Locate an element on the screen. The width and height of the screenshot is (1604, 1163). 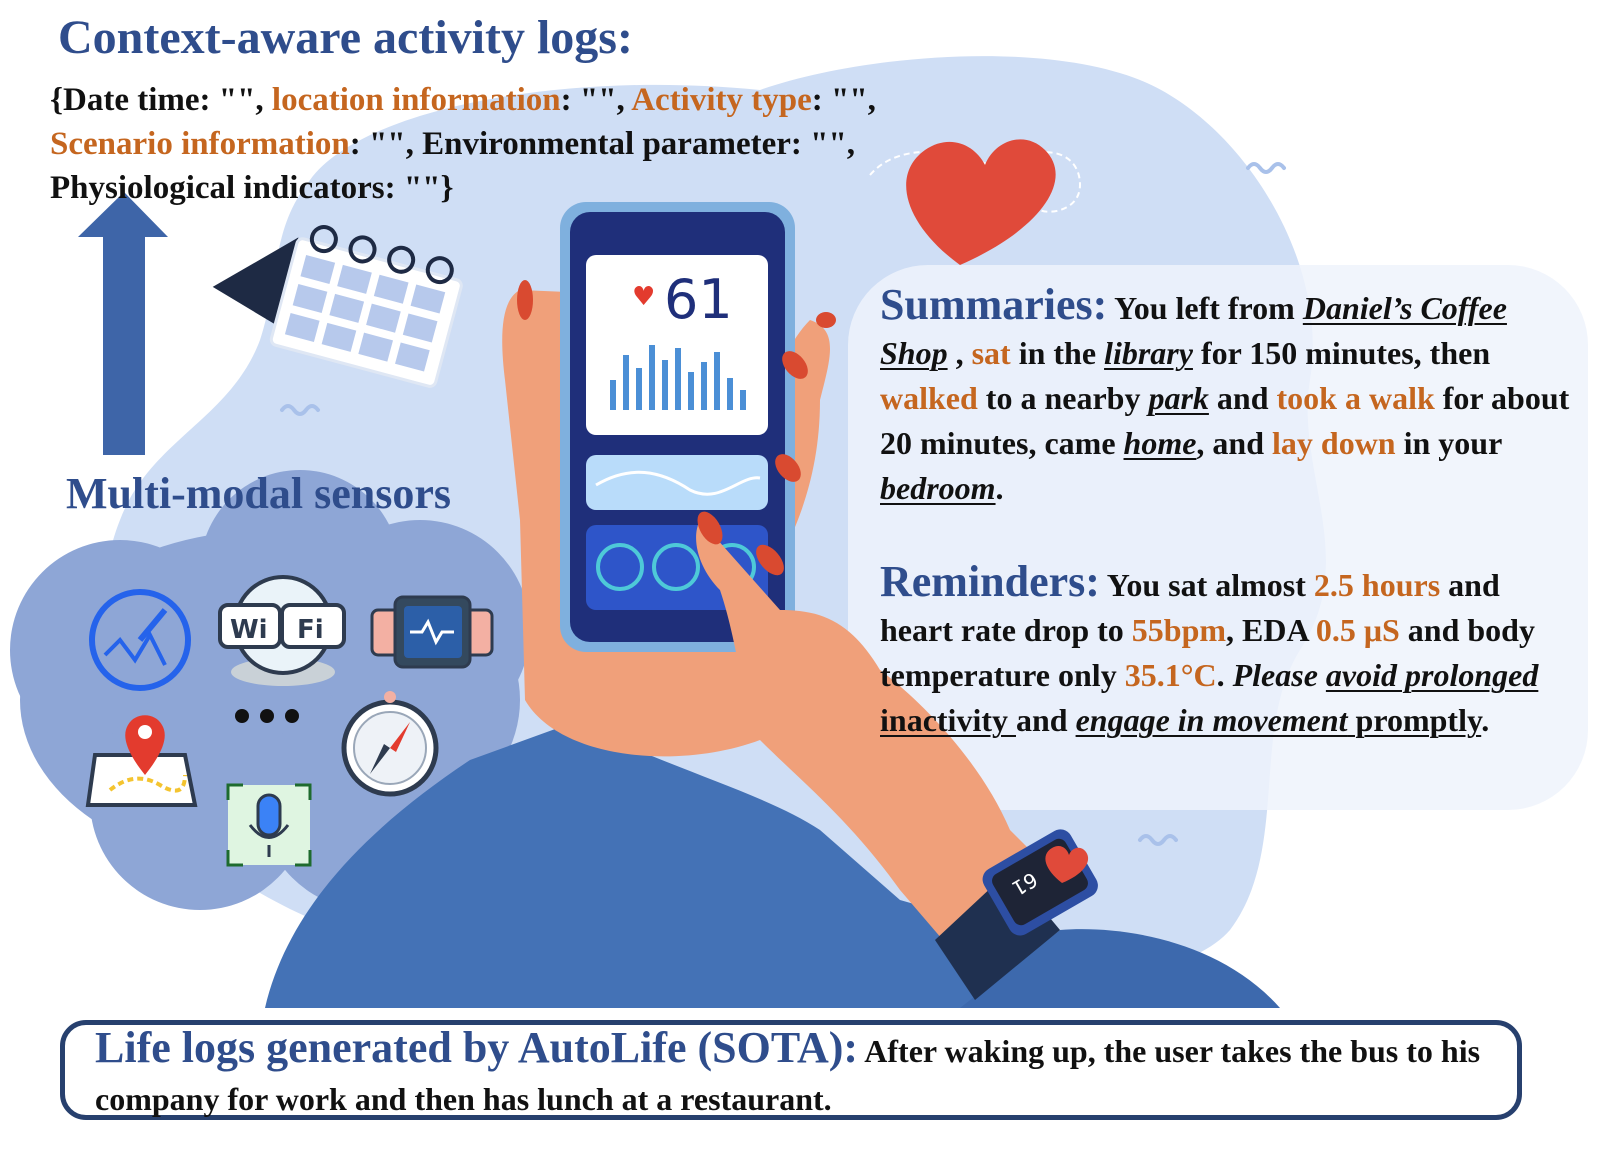
up-arrow is located at coordinates (123, 323).